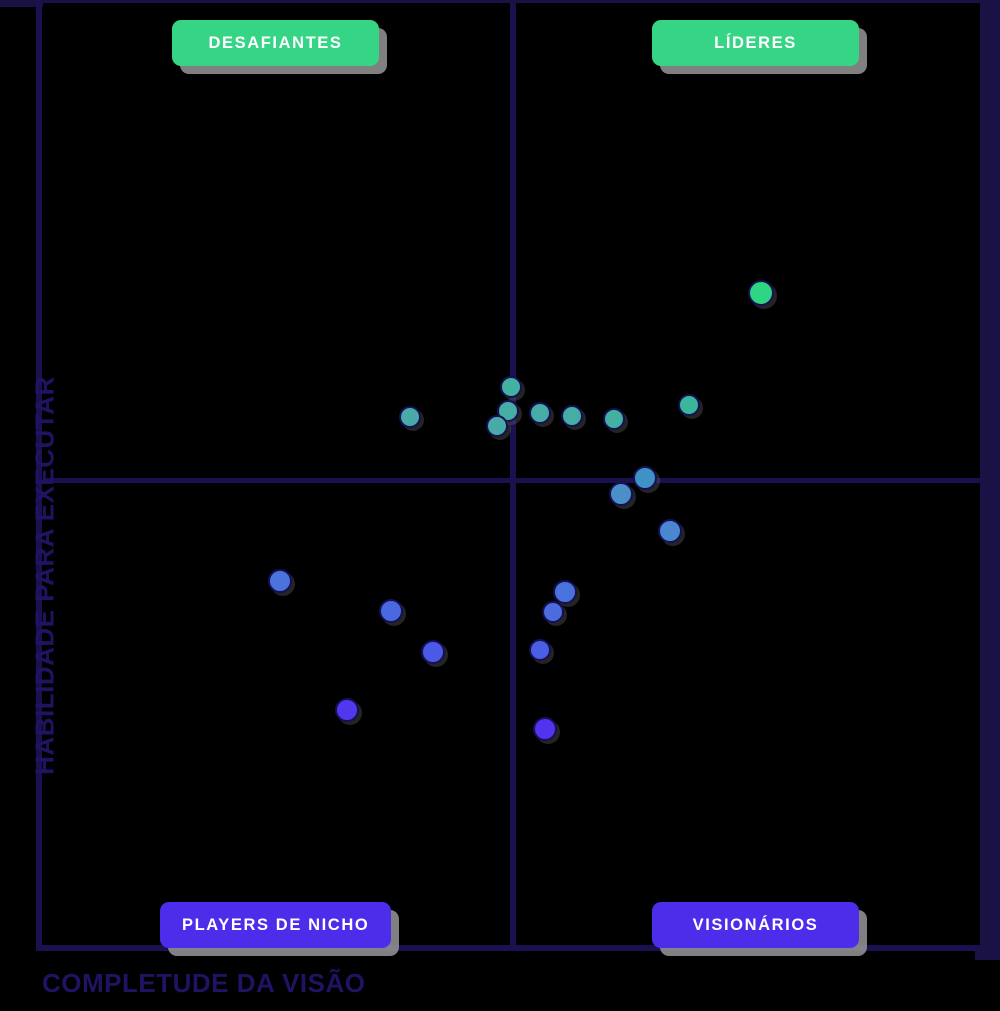 This screenshot has width=1000, height=1011. I want to click on quadrant-label-visionaries: VISIONÁRIOS, so click(755, 925).